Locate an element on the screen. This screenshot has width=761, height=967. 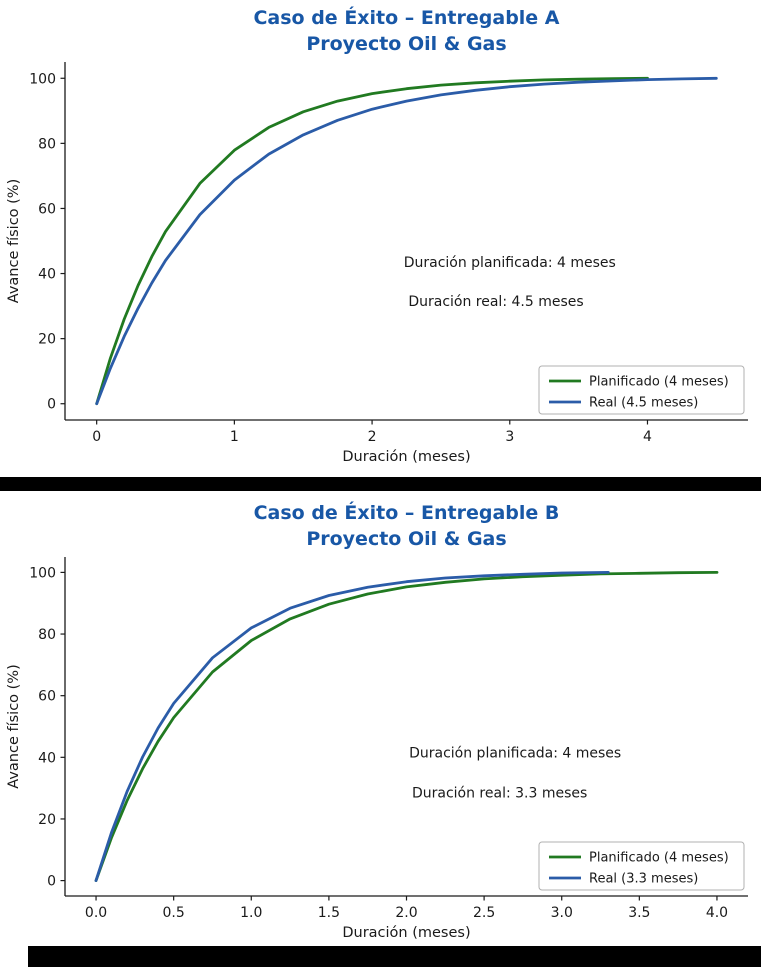
x-tick-label: 0 is located at coordinates (96, 437).